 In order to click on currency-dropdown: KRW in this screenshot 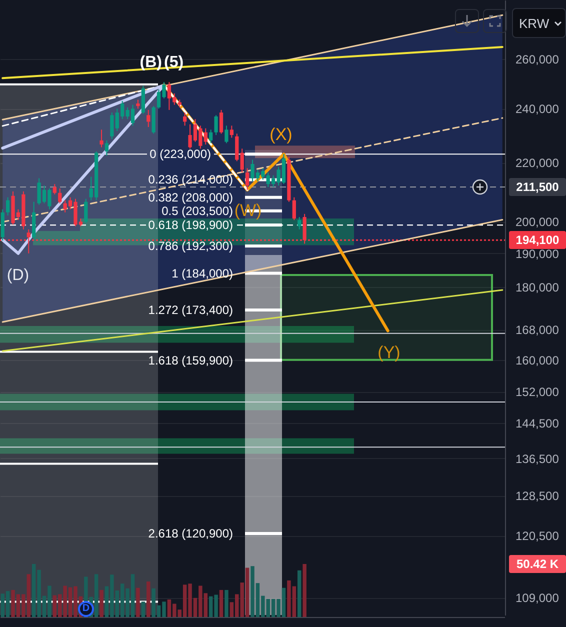, I will do `click(539, 23)`.